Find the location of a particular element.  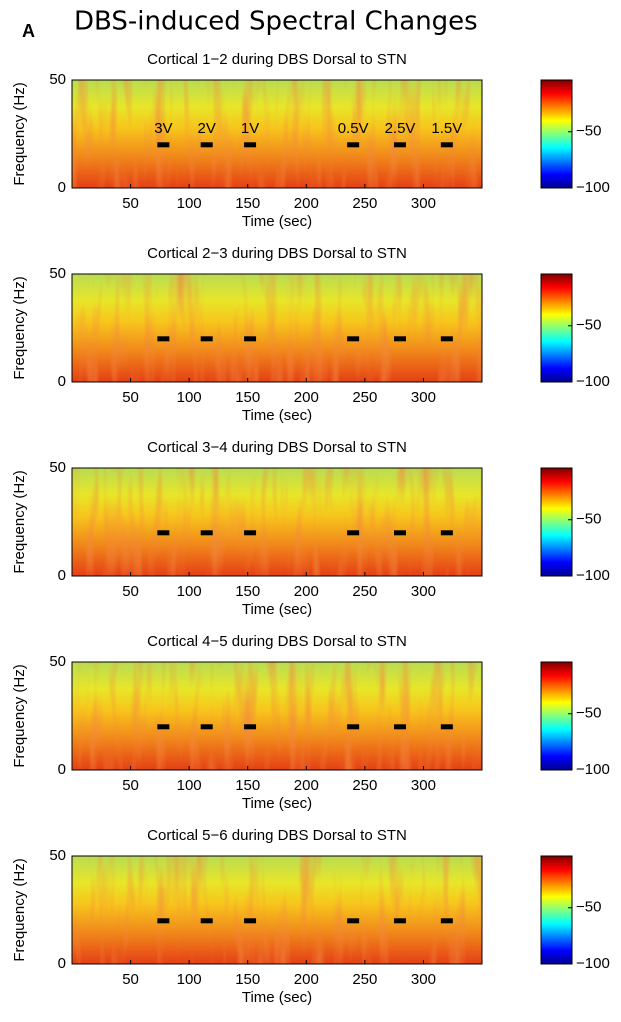

panel-label: A is located at coordinates (28, 31).